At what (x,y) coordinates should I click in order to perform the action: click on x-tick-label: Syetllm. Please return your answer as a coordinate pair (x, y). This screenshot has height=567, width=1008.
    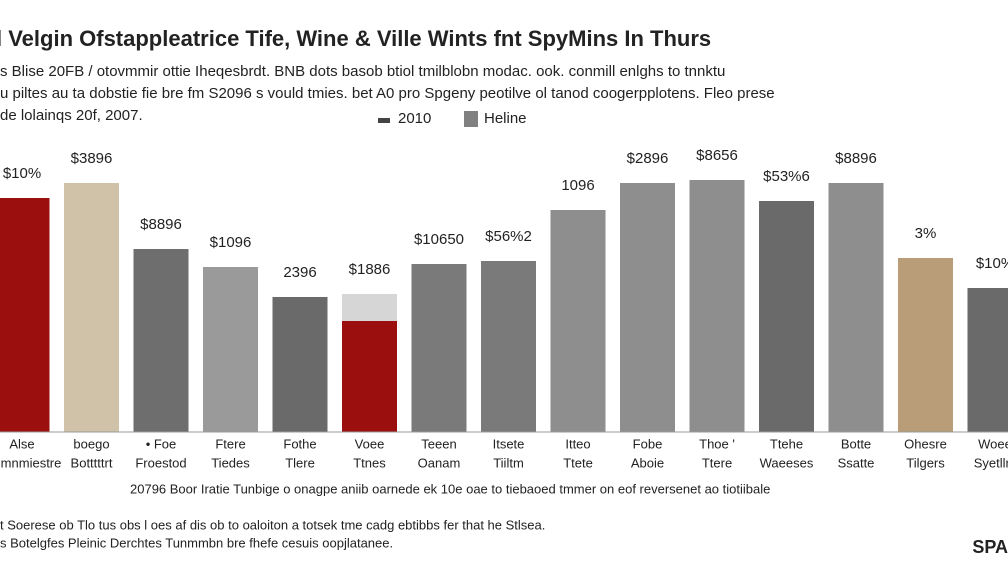
    Looking at the image, I should click on (991, 462).